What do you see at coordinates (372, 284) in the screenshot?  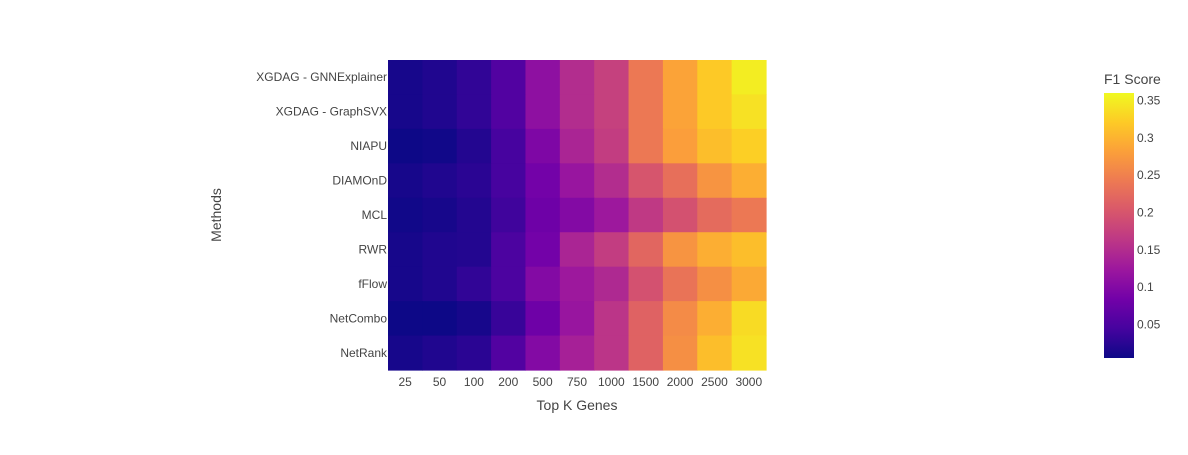 I see `y-tick-label: fFlow` at bounding box center [372, 284].